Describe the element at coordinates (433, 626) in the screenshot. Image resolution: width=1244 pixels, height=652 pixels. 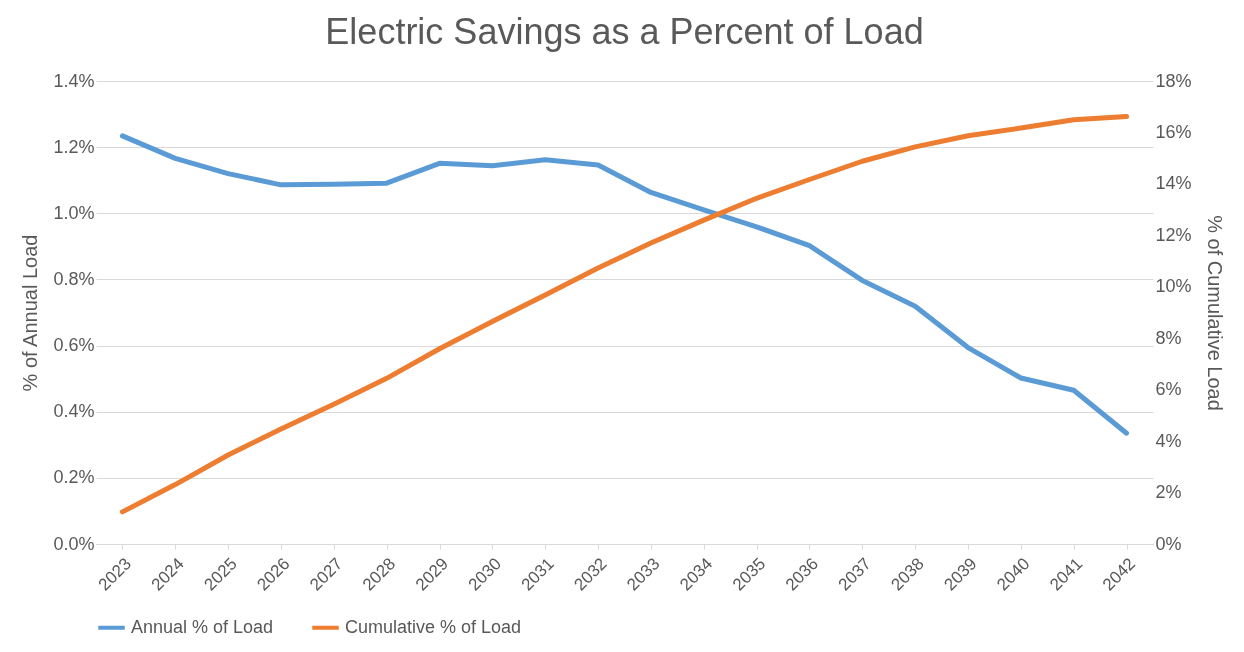
I see `legend-label: Cumulative % of Load` at that location.